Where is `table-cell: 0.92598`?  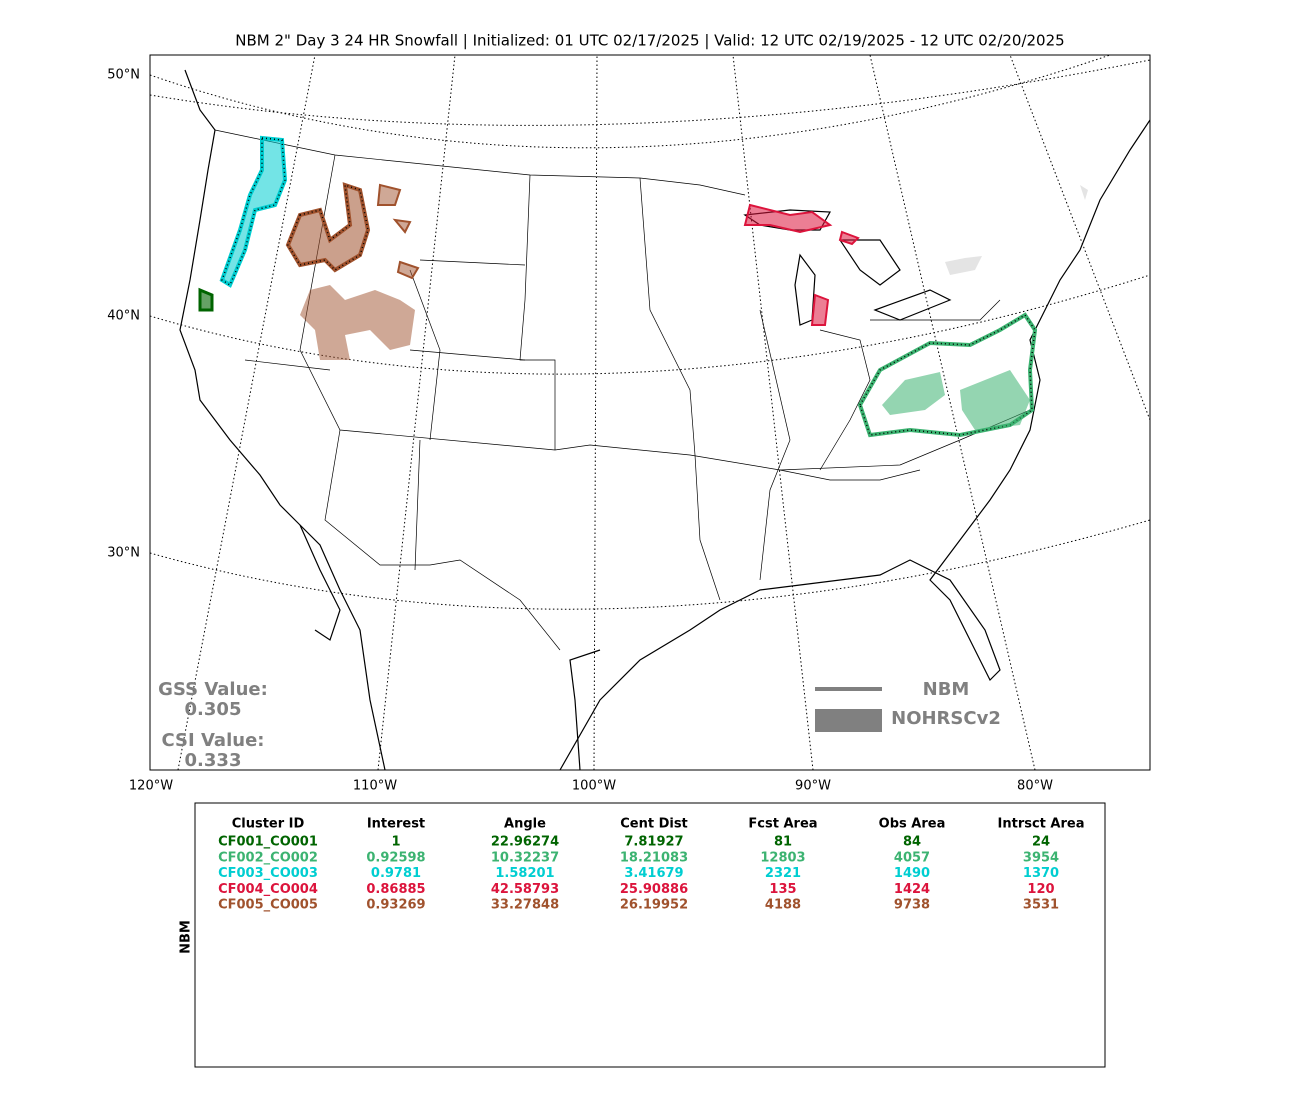
table-cell: 0.92598 is located at coordinates (395, 857).